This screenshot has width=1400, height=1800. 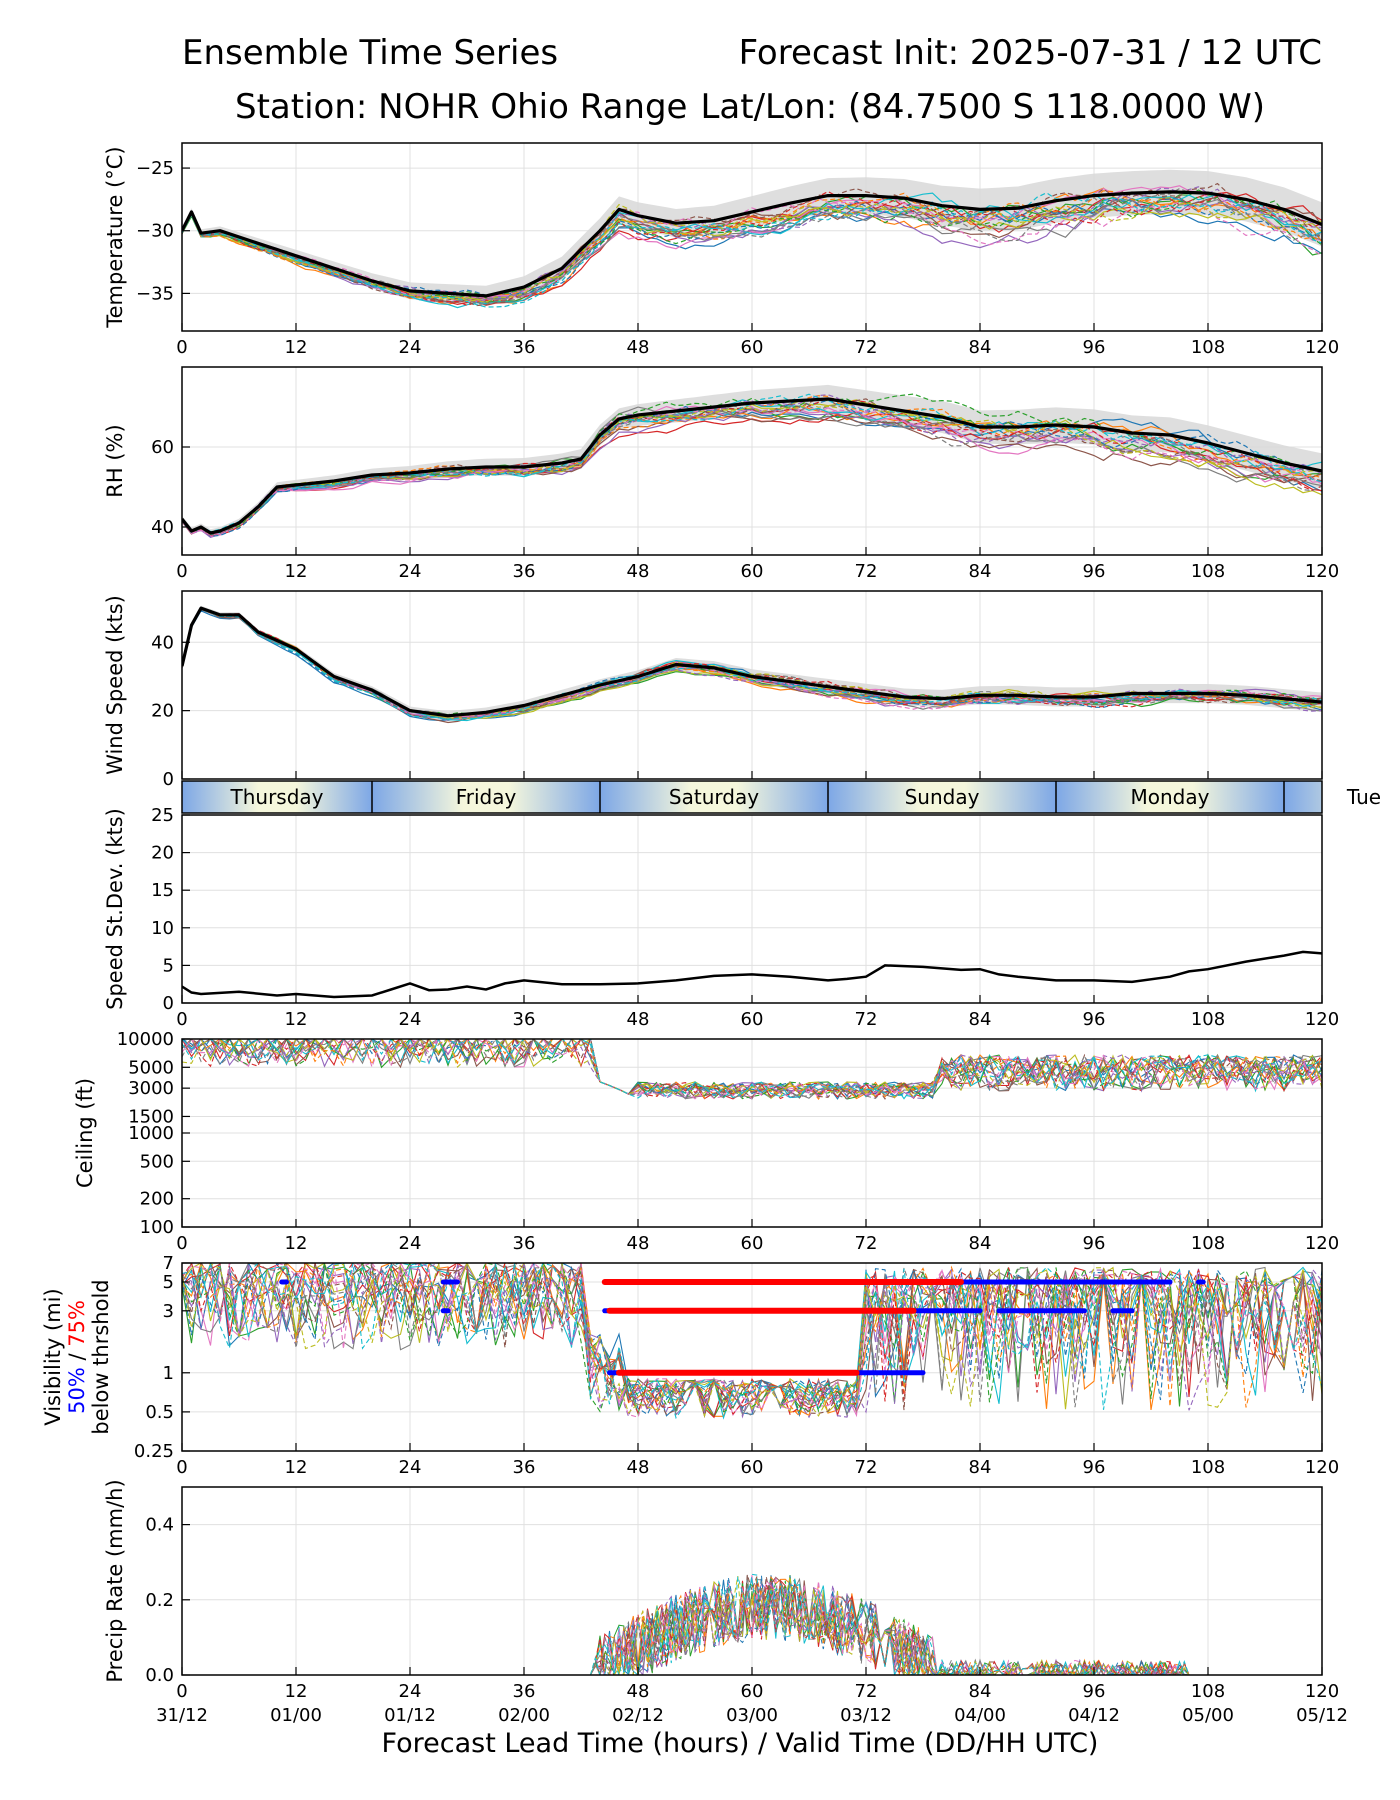 What do you see at coordinates (162, 447) in the screenshot?
I see `y-tick-label: 60` at bounding box center [162, 447].